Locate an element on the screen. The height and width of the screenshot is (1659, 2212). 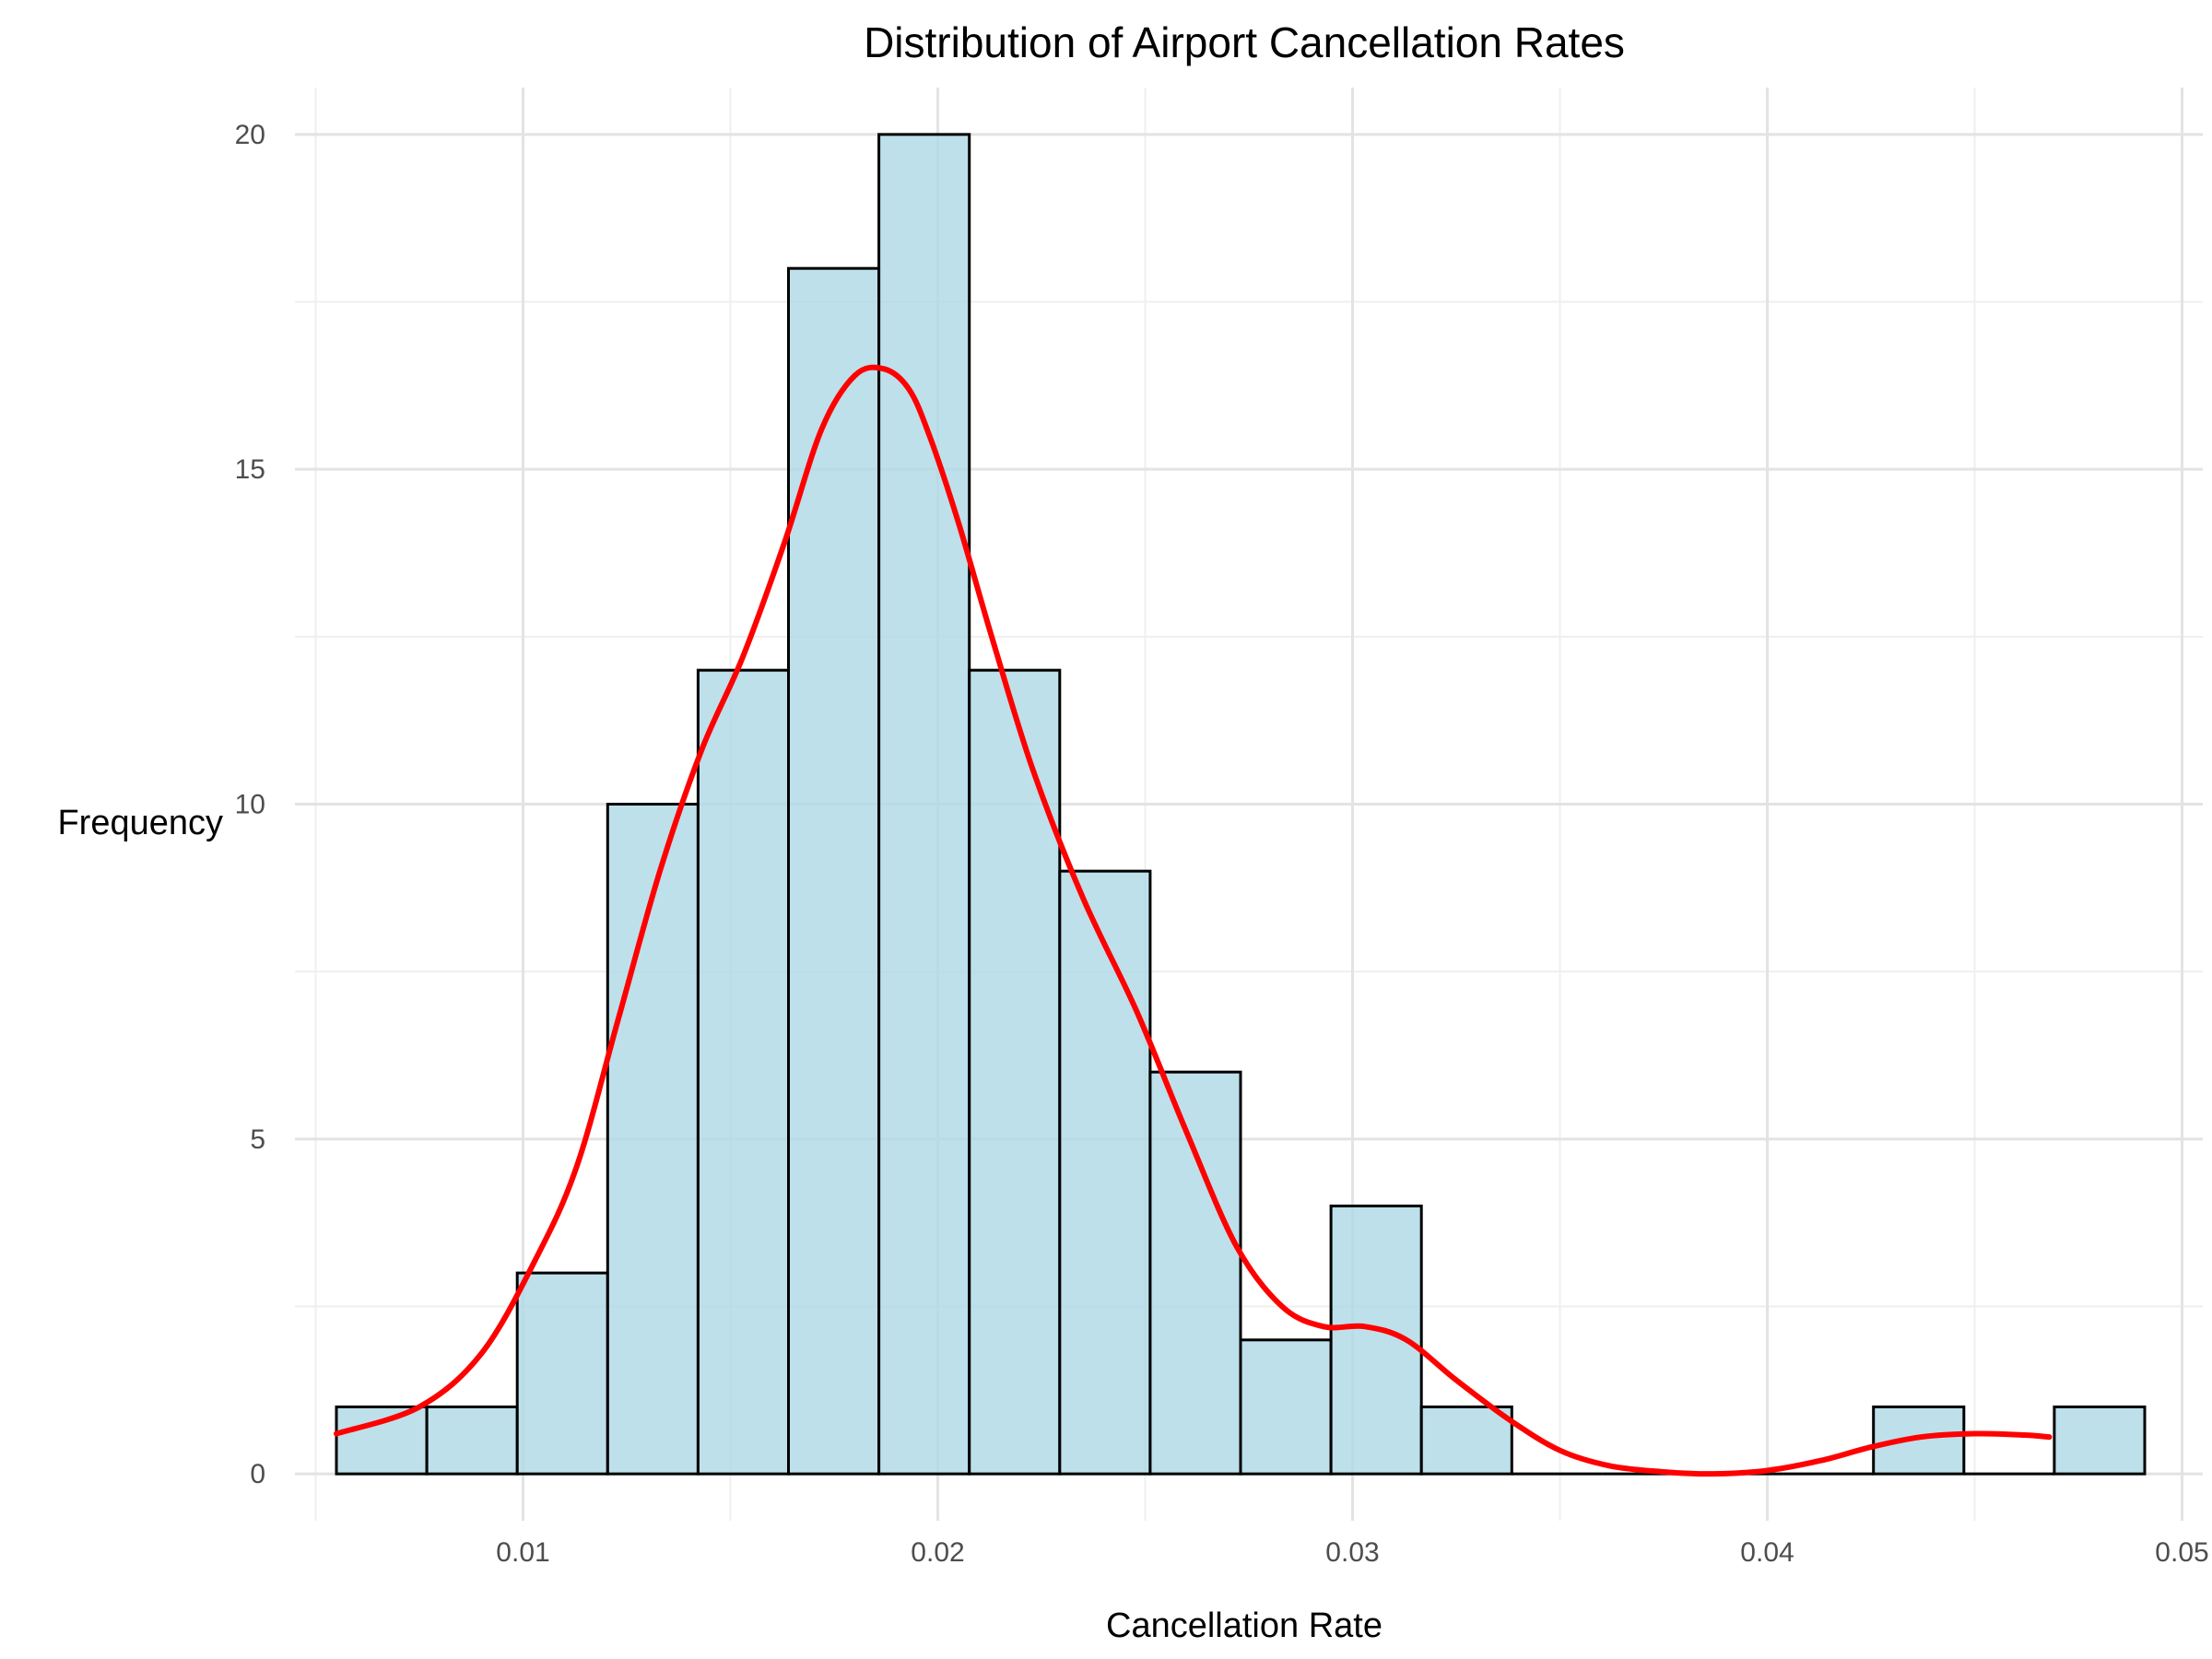
y-tick-label: 0 is located at coordinates (257, 1474).